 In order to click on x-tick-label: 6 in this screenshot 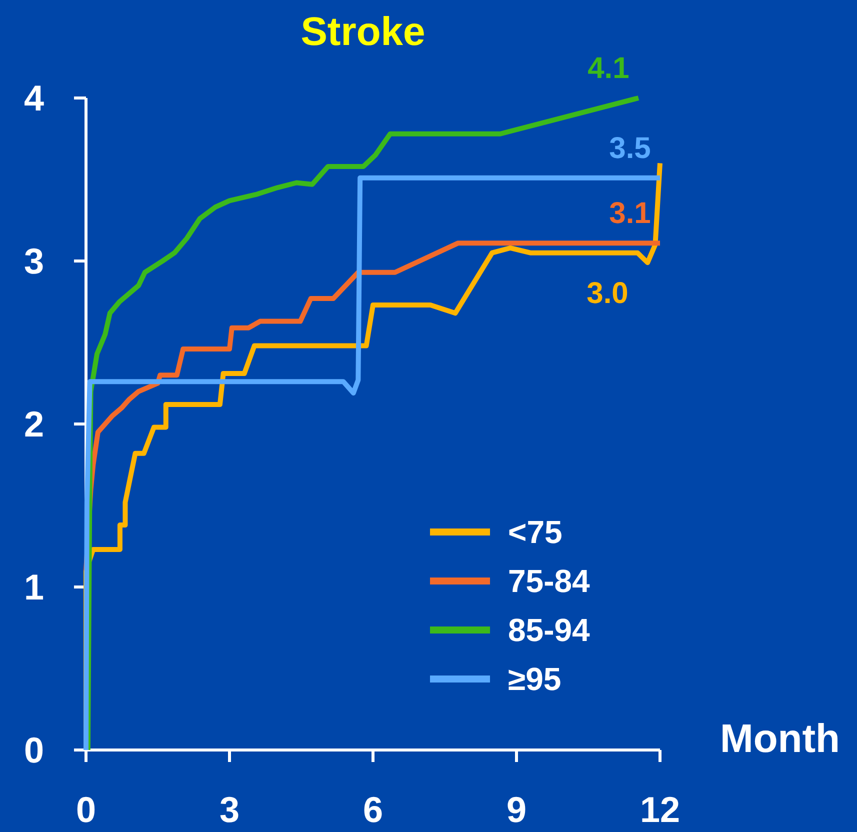, I will do `click(373, 809)`.